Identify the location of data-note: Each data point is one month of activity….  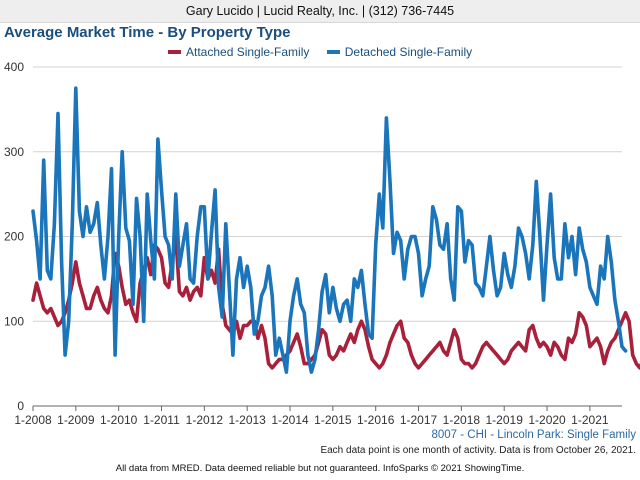
(478, 450).